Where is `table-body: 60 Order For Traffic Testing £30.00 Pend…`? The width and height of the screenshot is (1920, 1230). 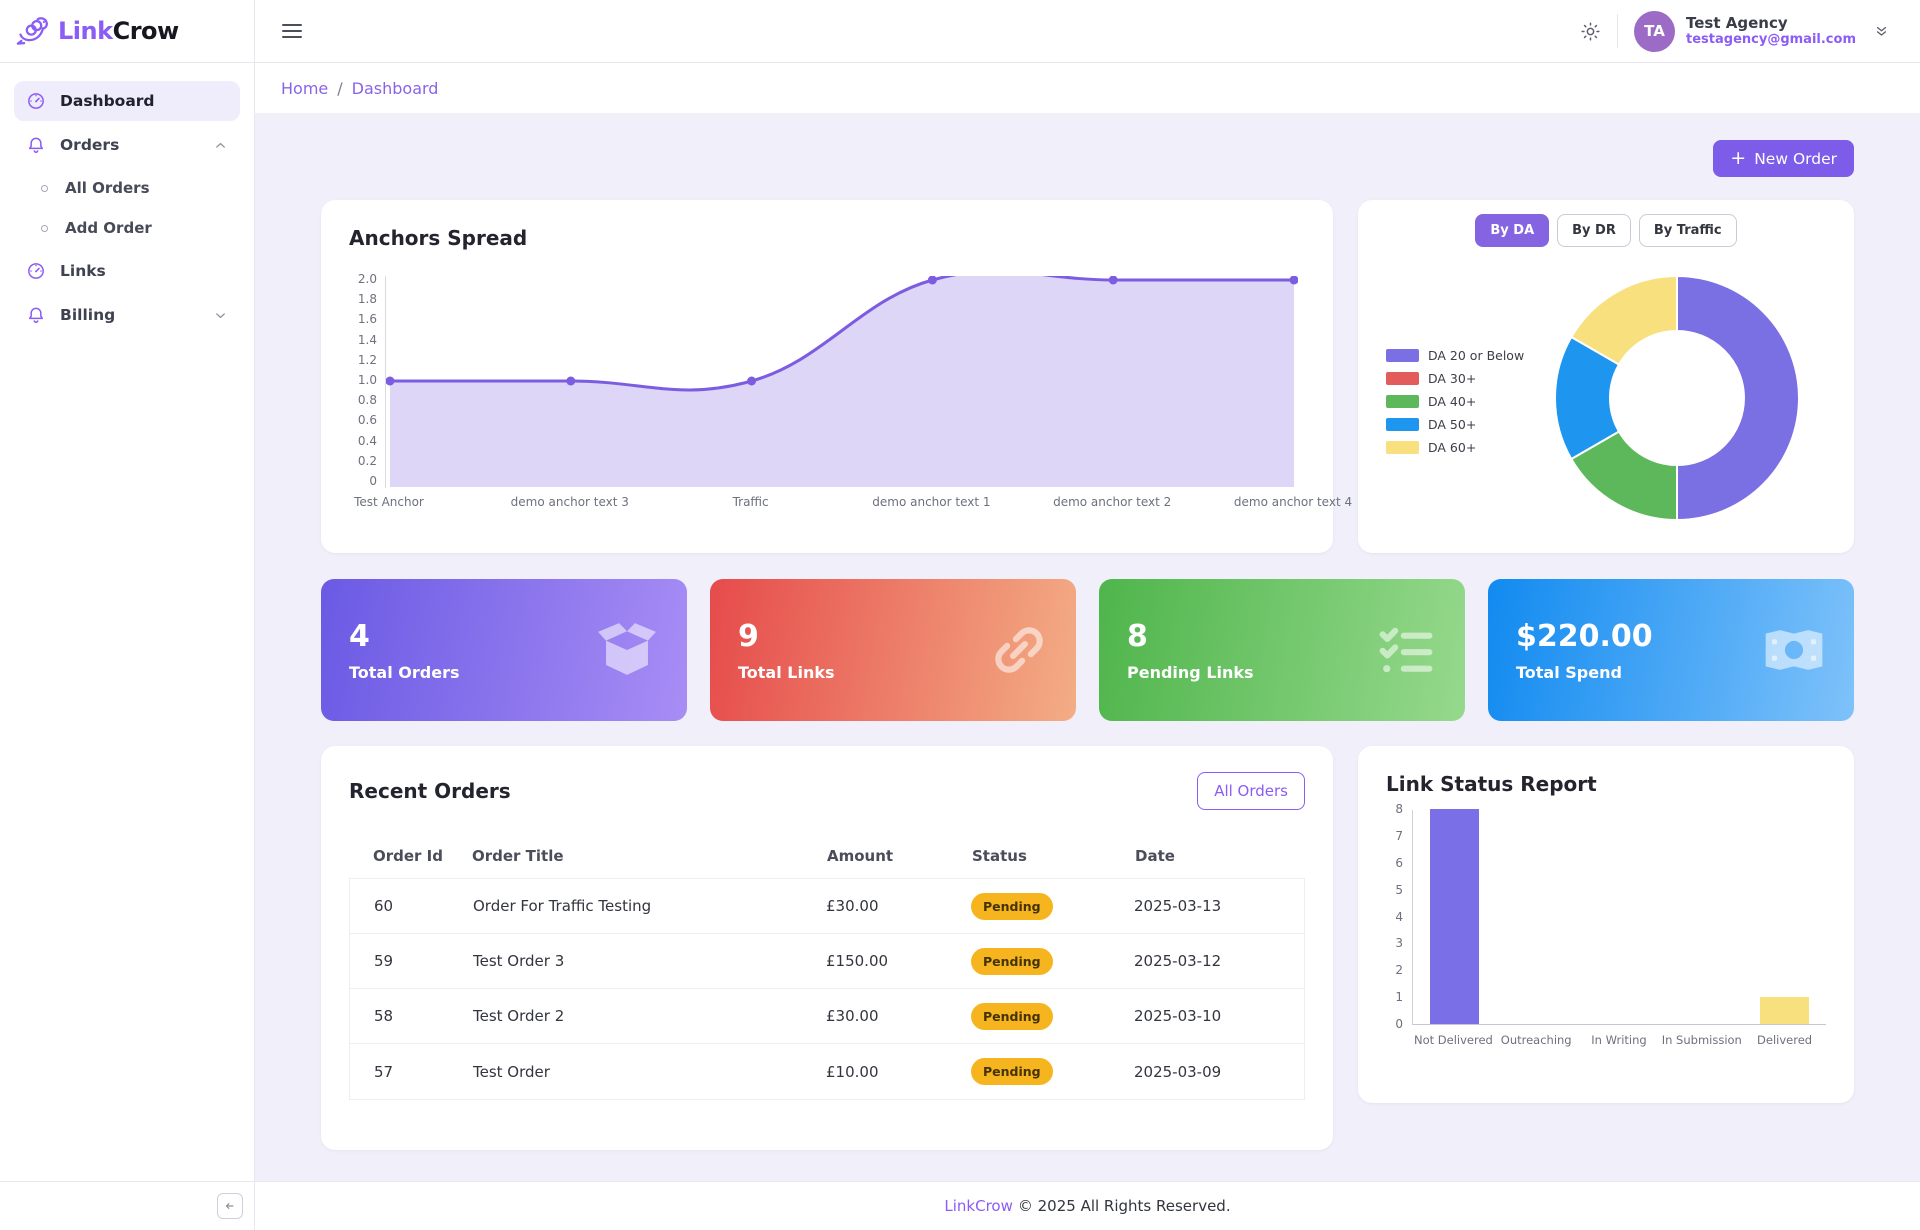
table-body: 60 Order For Traffic Testing £30.00 Pend… is located at coordinates (827, 989).